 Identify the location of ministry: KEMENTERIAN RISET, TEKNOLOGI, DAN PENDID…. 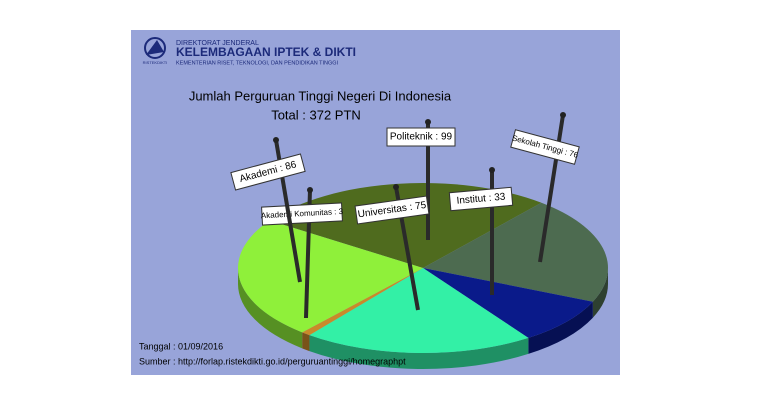
(257, 63).